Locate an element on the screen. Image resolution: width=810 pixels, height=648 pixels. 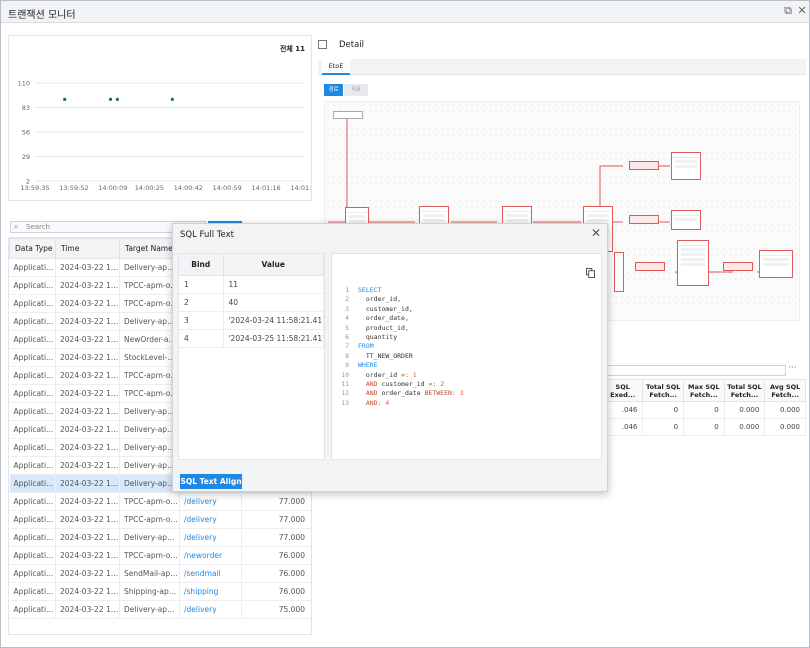
search-placeholder: Search is located at coordinates (38, 227).